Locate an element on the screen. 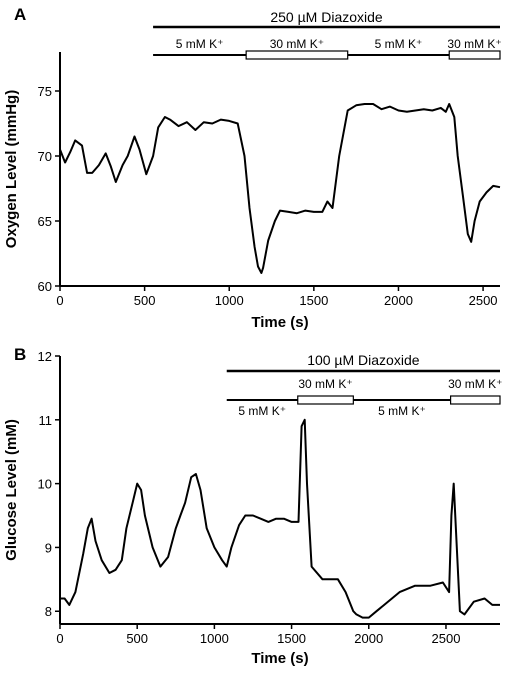  y-tick-label: 75 is located at coordinates (45, 91).